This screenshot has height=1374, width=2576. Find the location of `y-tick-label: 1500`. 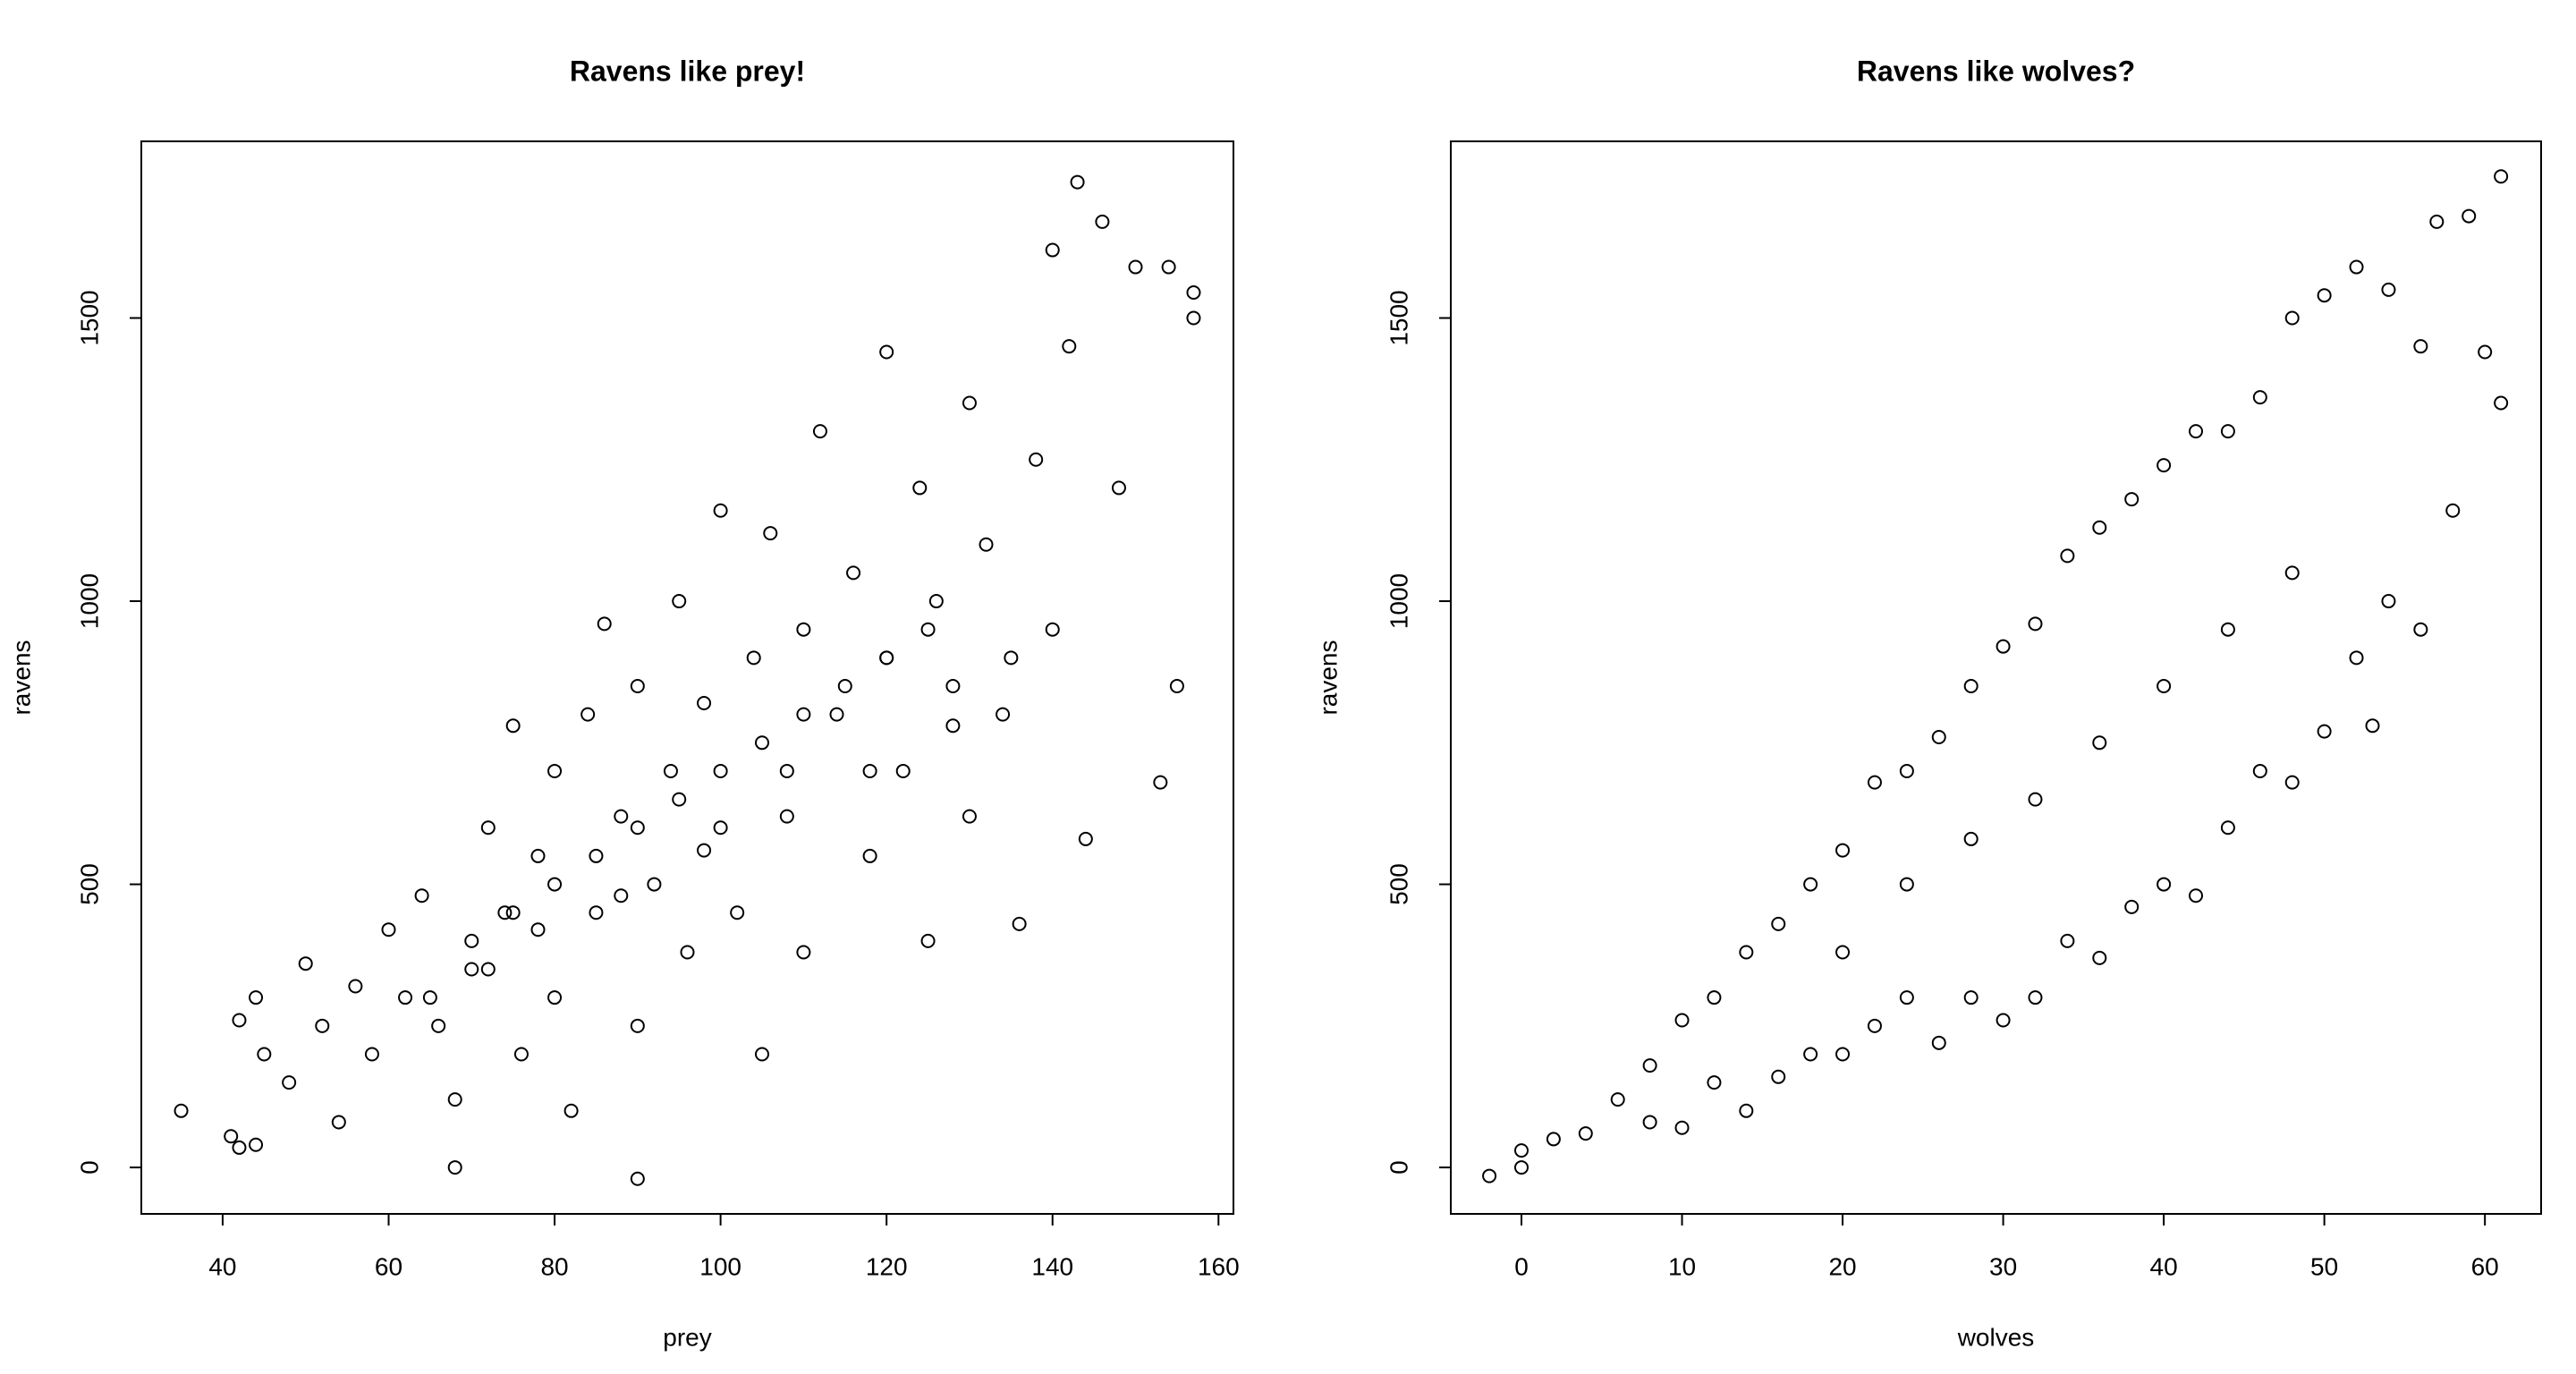

y-tick-label: 1500 is located at coordinates (1398, 317).